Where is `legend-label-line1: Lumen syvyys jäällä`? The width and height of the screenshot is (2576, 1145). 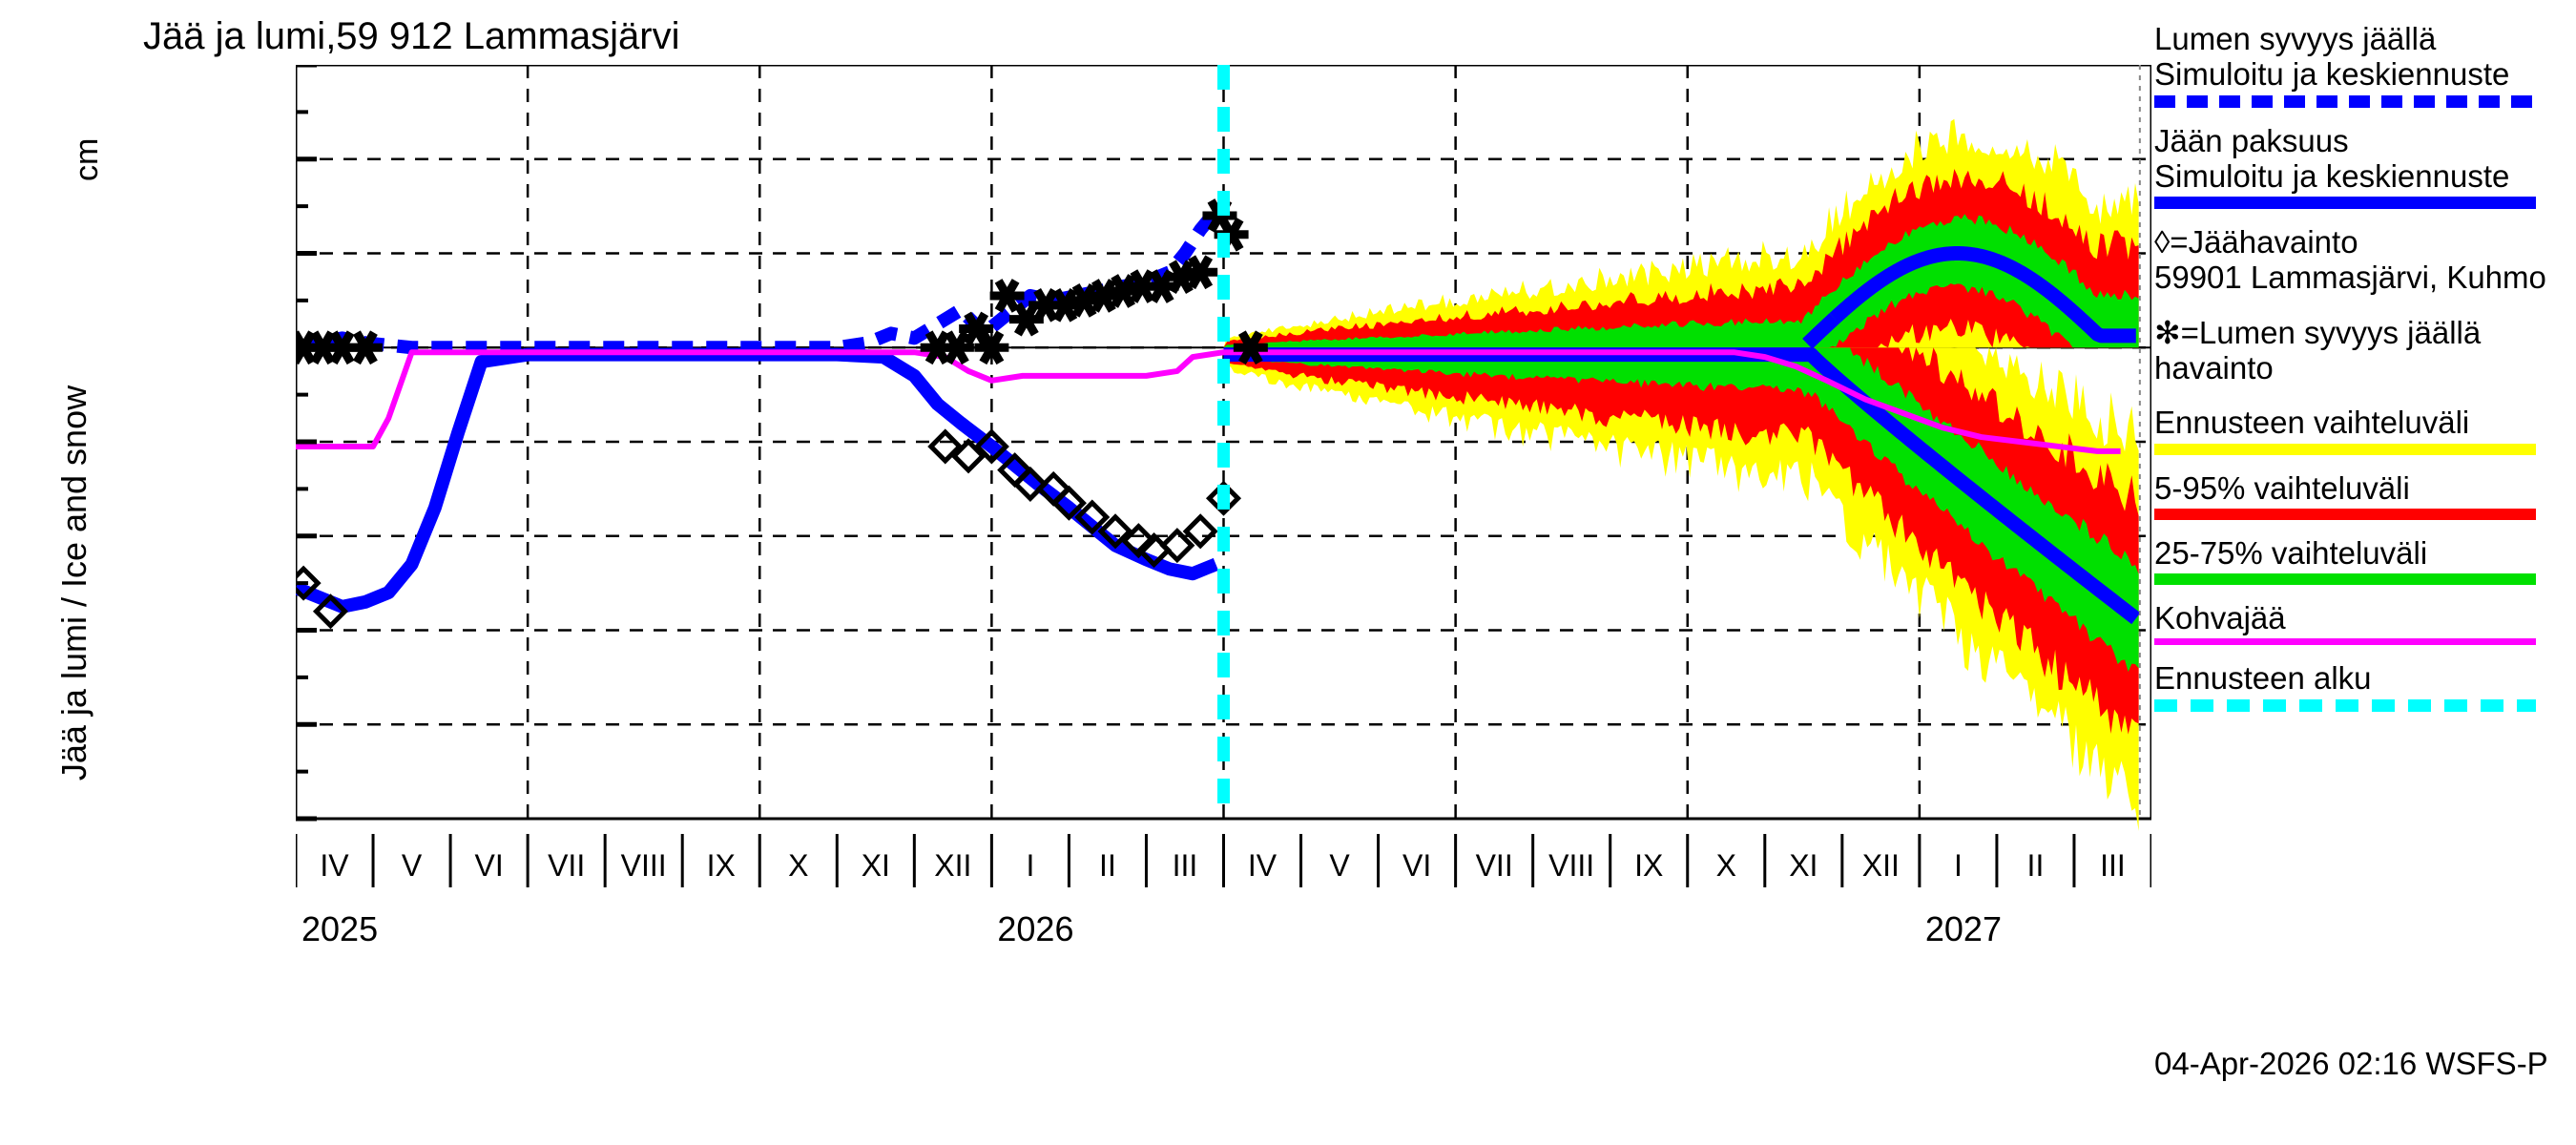
legend-label-line1: Lumen syvyys jäällä is located at coordinates (2295, 38).